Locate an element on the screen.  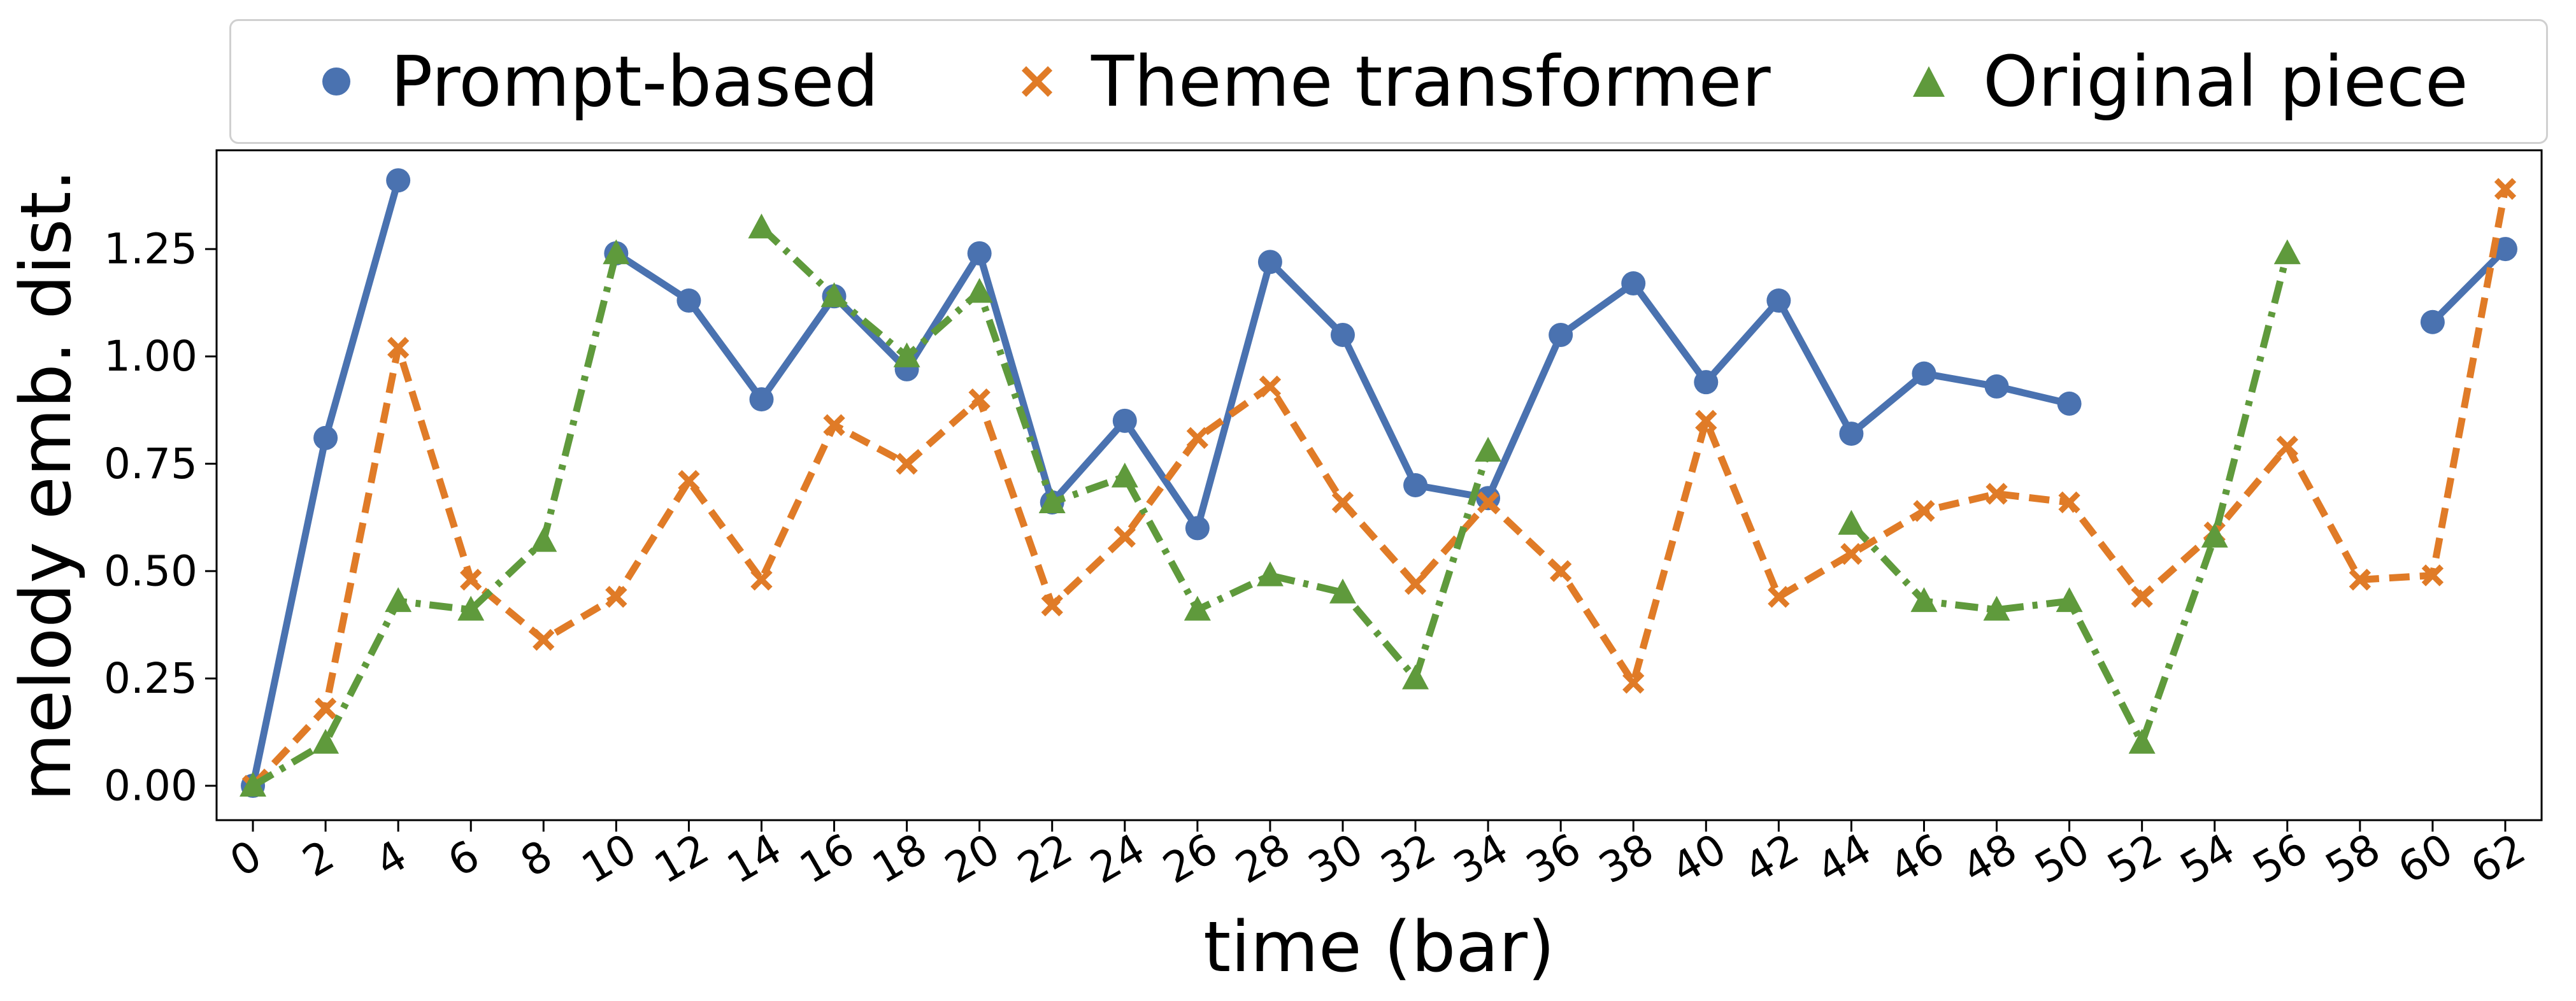
x-tick-label: 24 is located at coordinates (1117, 858).